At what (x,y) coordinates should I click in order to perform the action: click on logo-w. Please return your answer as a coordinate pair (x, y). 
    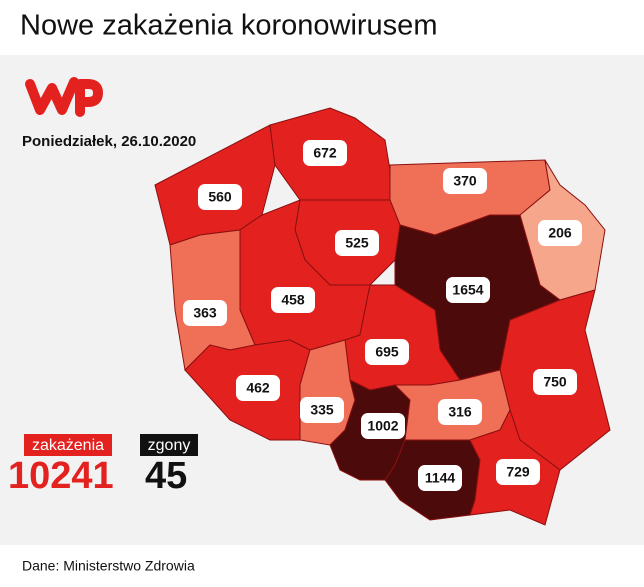
    Looking at the image, I should click on (52, 96).